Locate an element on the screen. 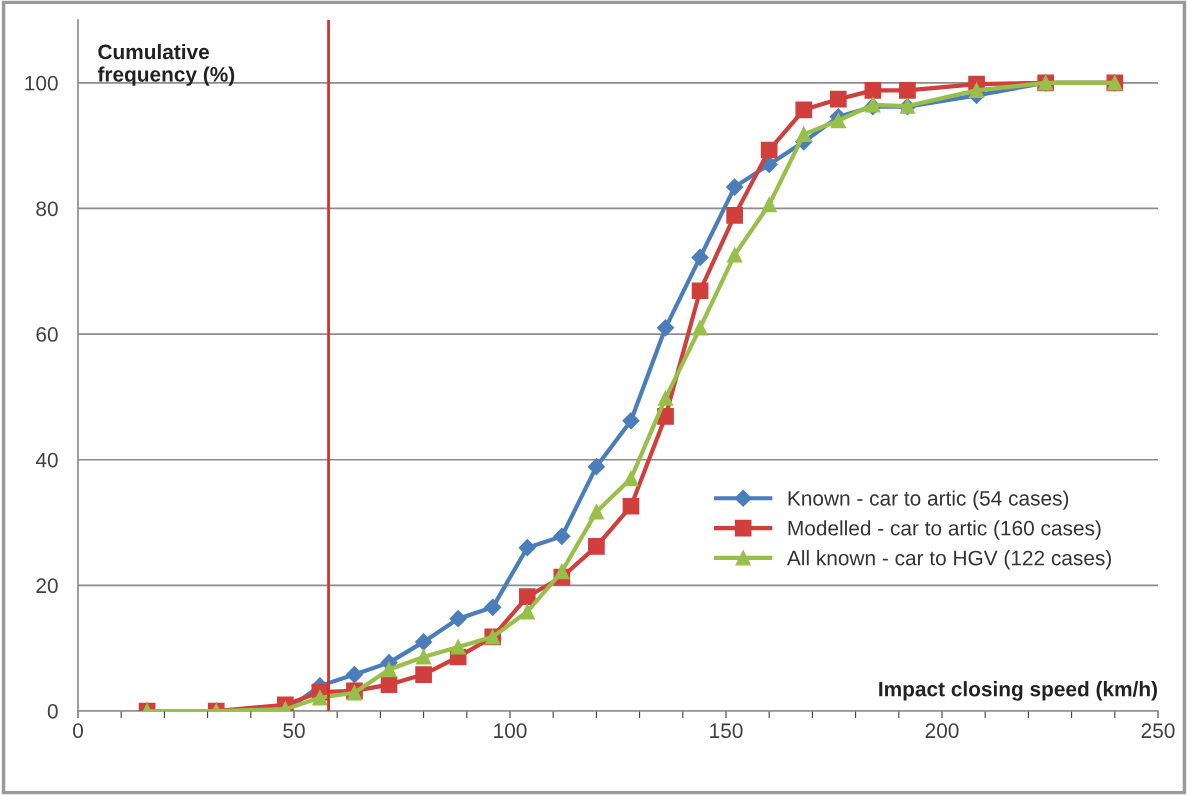 Image resolution: width=1188 pixels, height=795 pixels. legend-label: Known - car to artic (54 cases) is located at coordinates (928, 500).